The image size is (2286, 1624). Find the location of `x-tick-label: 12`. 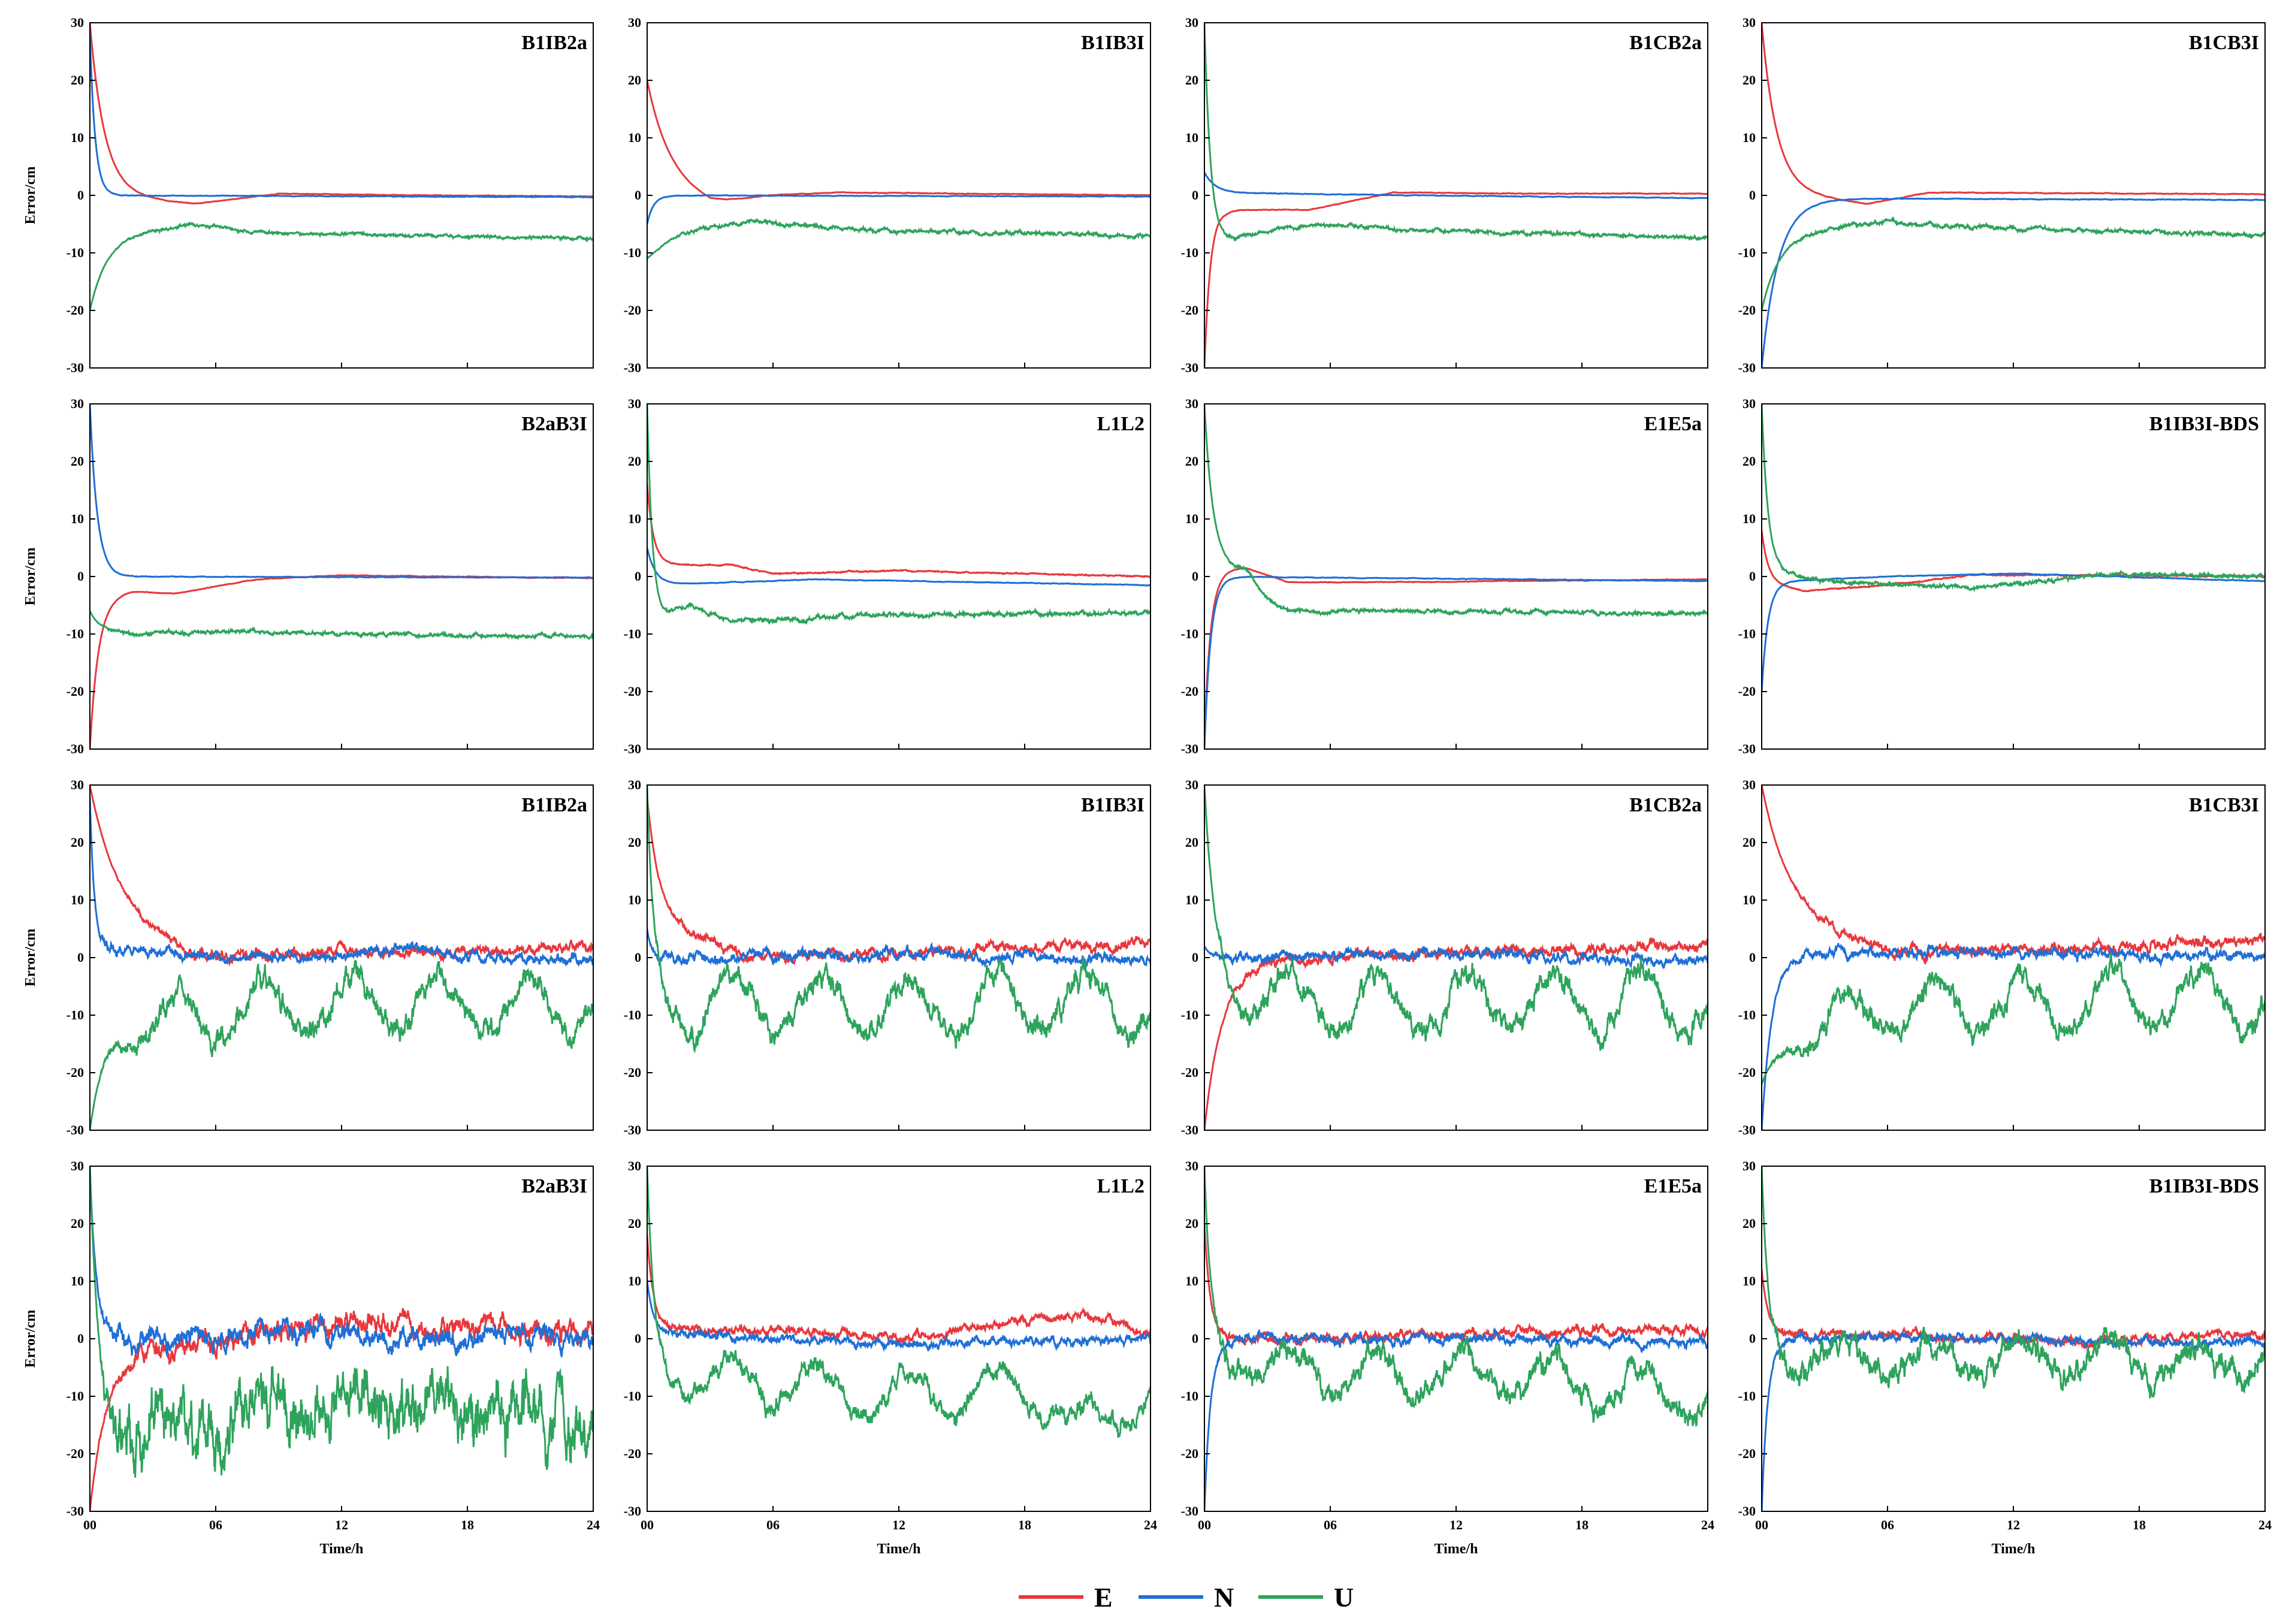

x-tick-label: 12 is located at coordinates (898, 1524).